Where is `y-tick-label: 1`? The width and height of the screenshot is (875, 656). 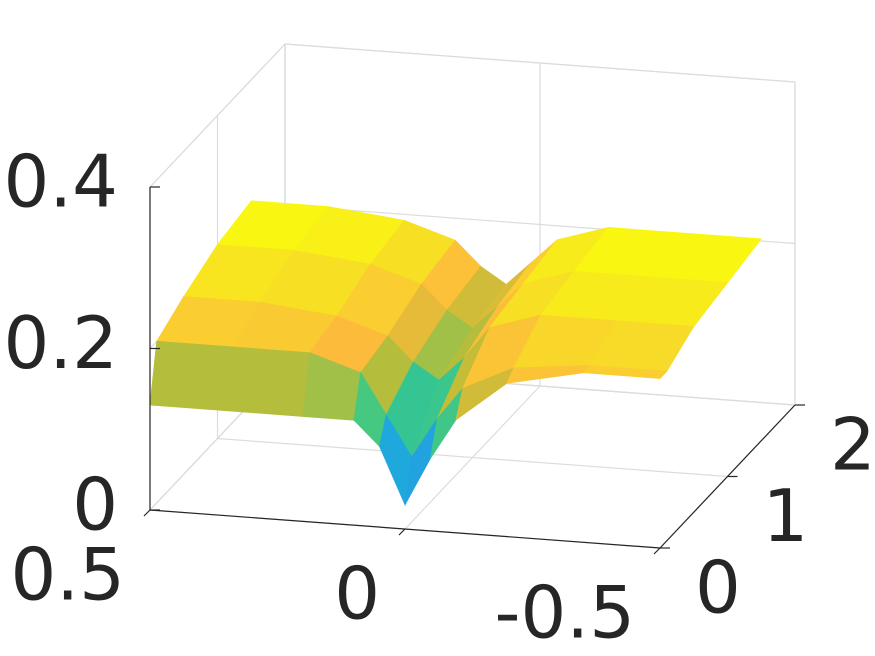 y-tick-label: 1 is located at coordinates (786, 516).